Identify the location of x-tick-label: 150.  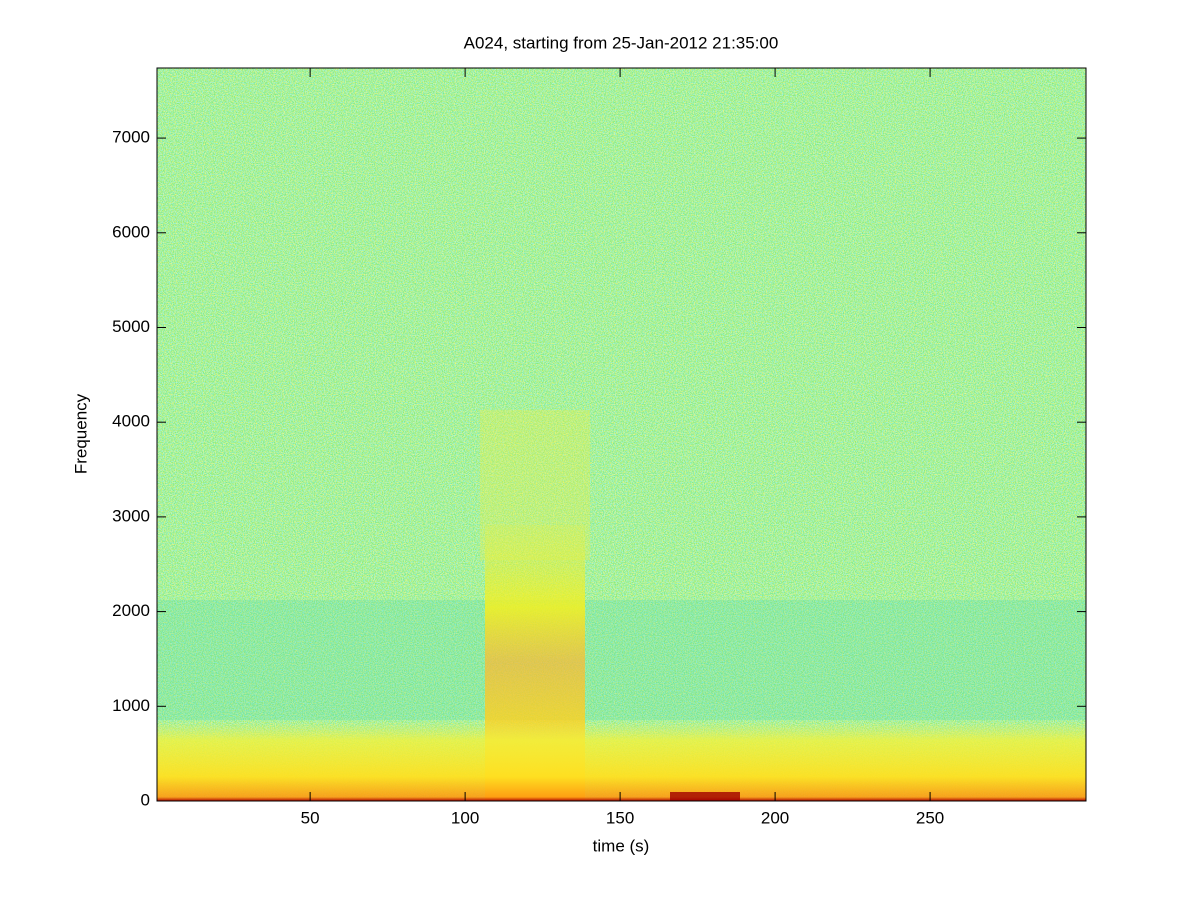
(620, 817).